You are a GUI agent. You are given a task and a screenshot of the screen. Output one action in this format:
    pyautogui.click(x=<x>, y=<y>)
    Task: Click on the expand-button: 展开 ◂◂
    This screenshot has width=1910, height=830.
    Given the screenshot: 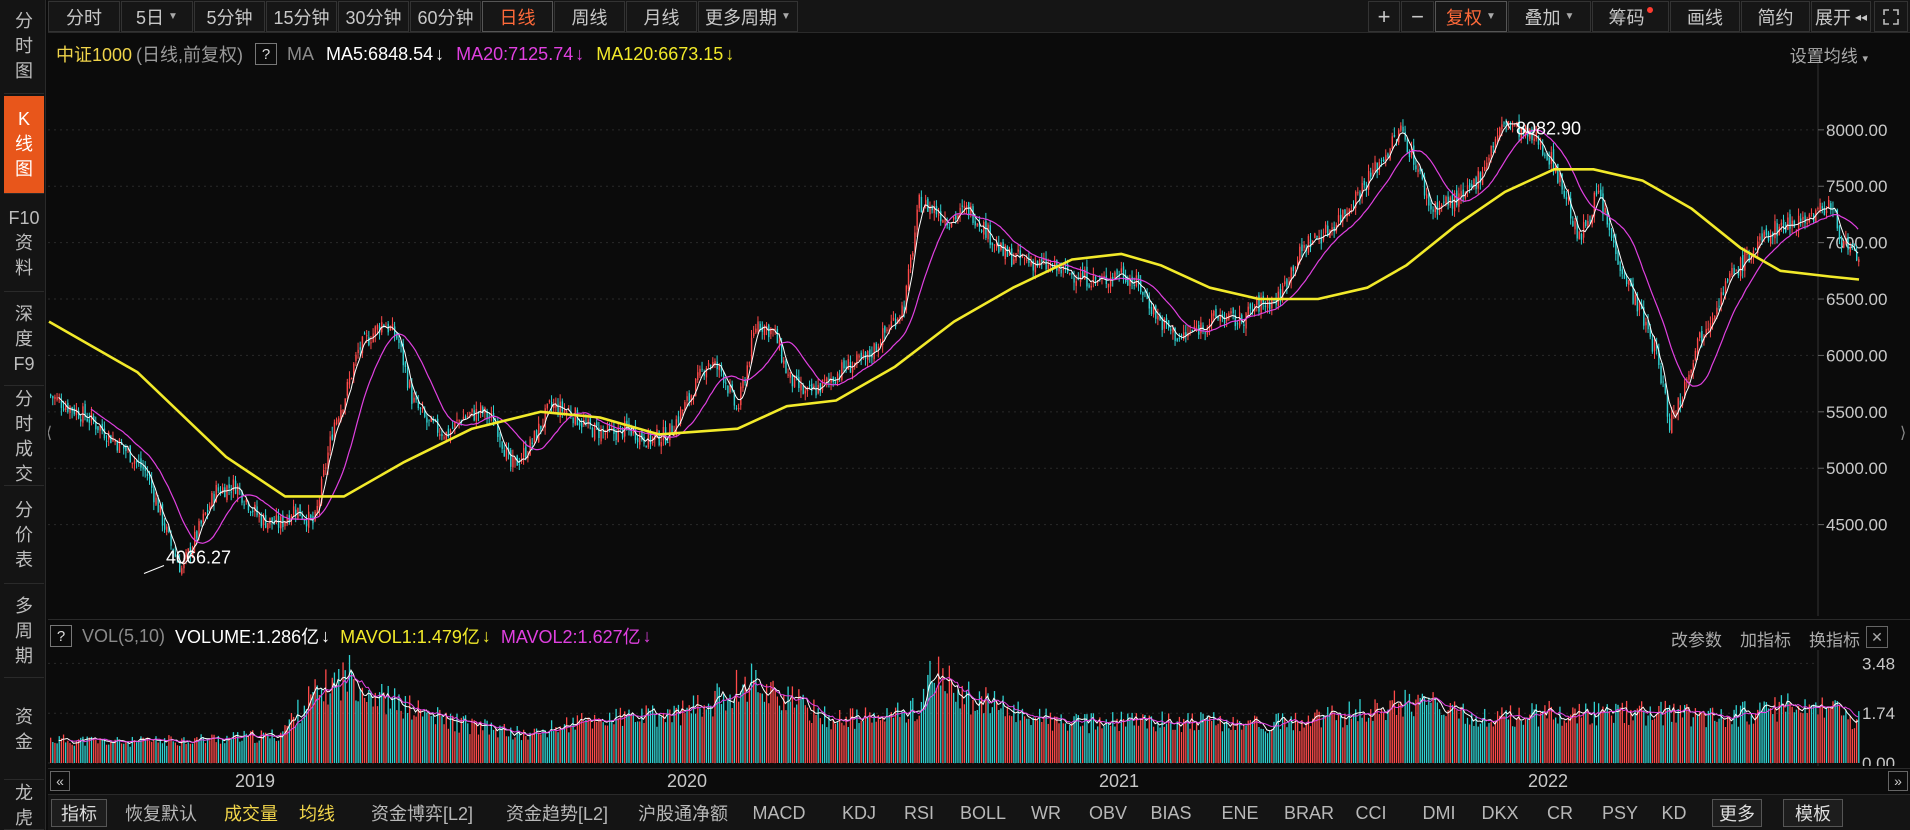 What is the action you would take?
    pyautogui.click(x=1841, y=16)
    